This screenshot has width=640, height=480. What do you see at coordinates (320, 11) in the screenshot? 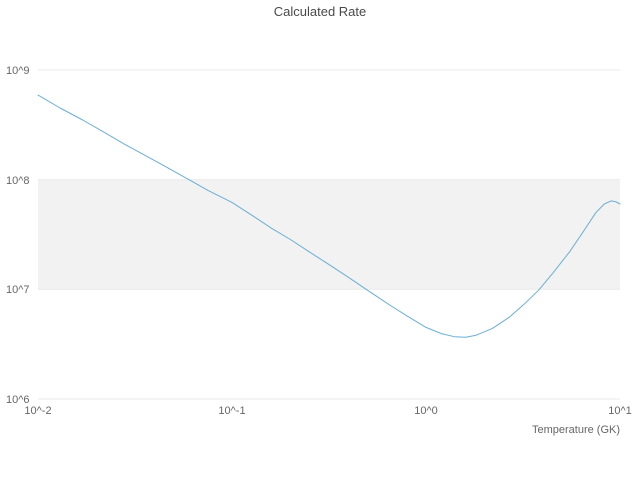
I see `chart-title: Calculated Rate` at bounding box center [320, 11].